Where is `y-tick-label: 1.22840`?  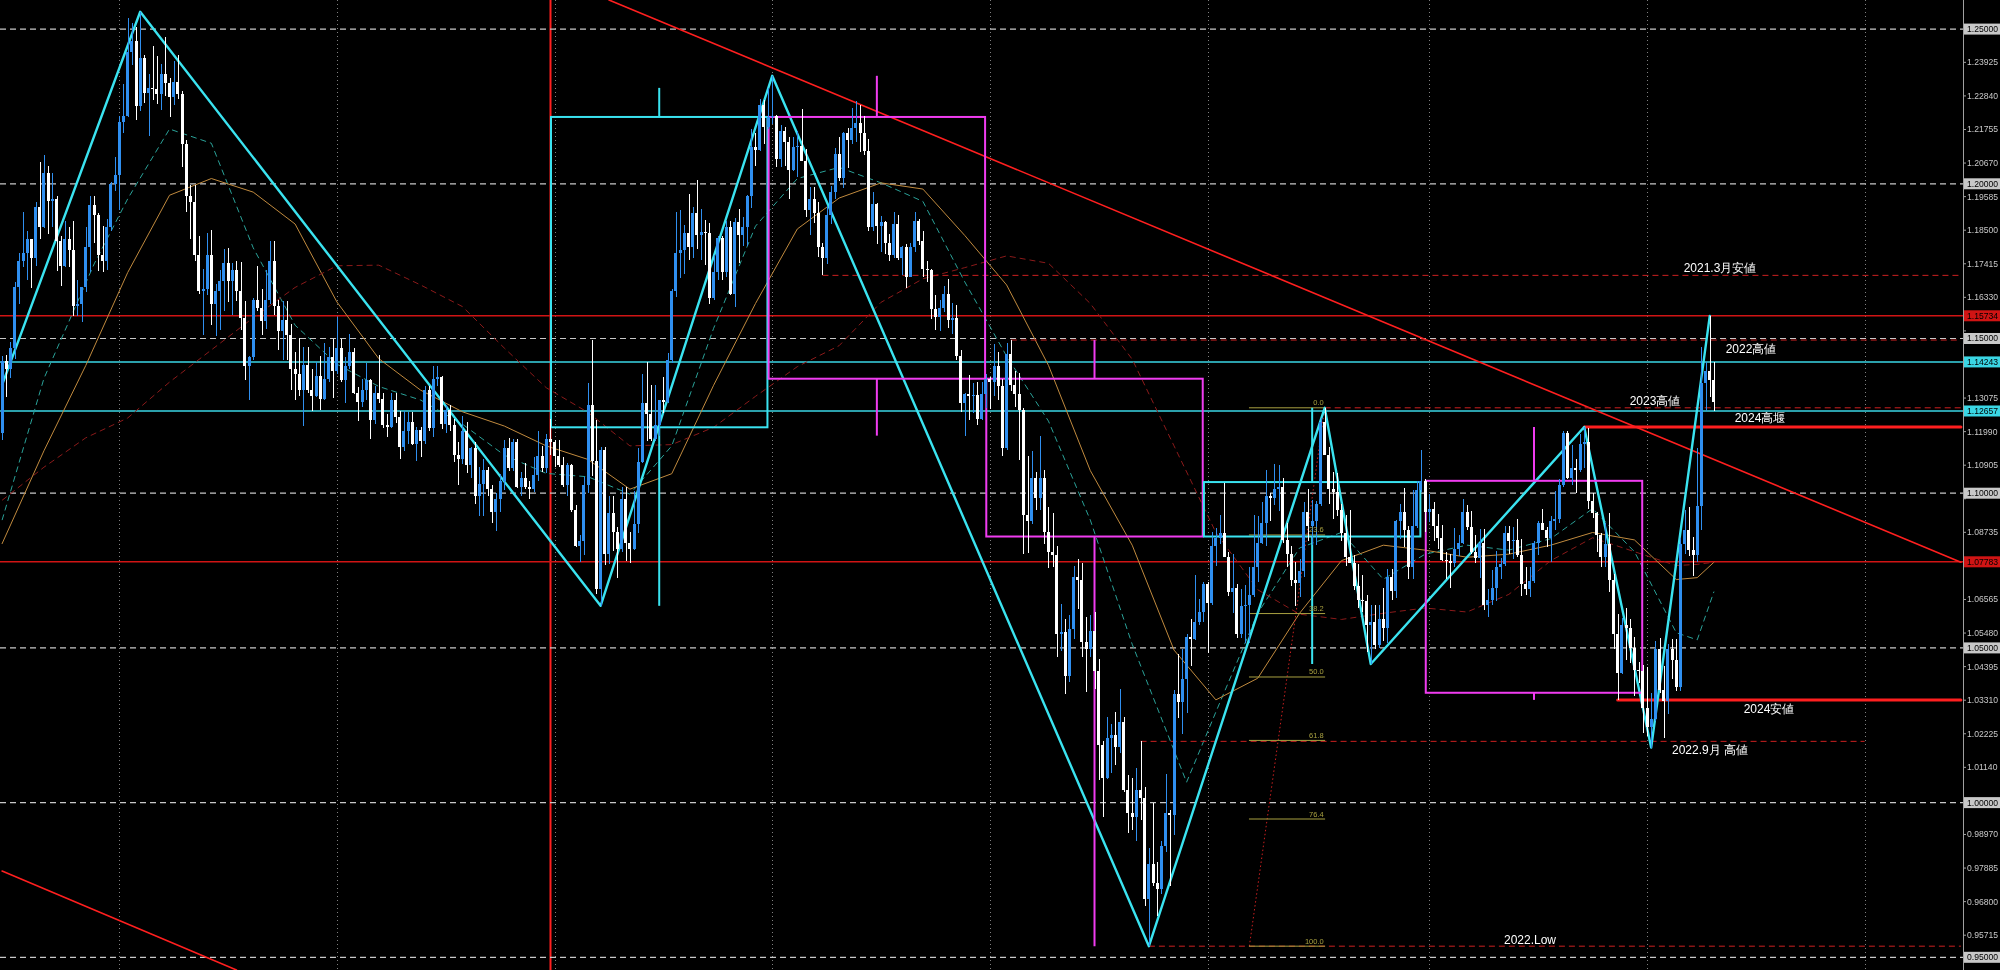
y-tick-label: 1.22840 is located at coordinates (1983, 95).